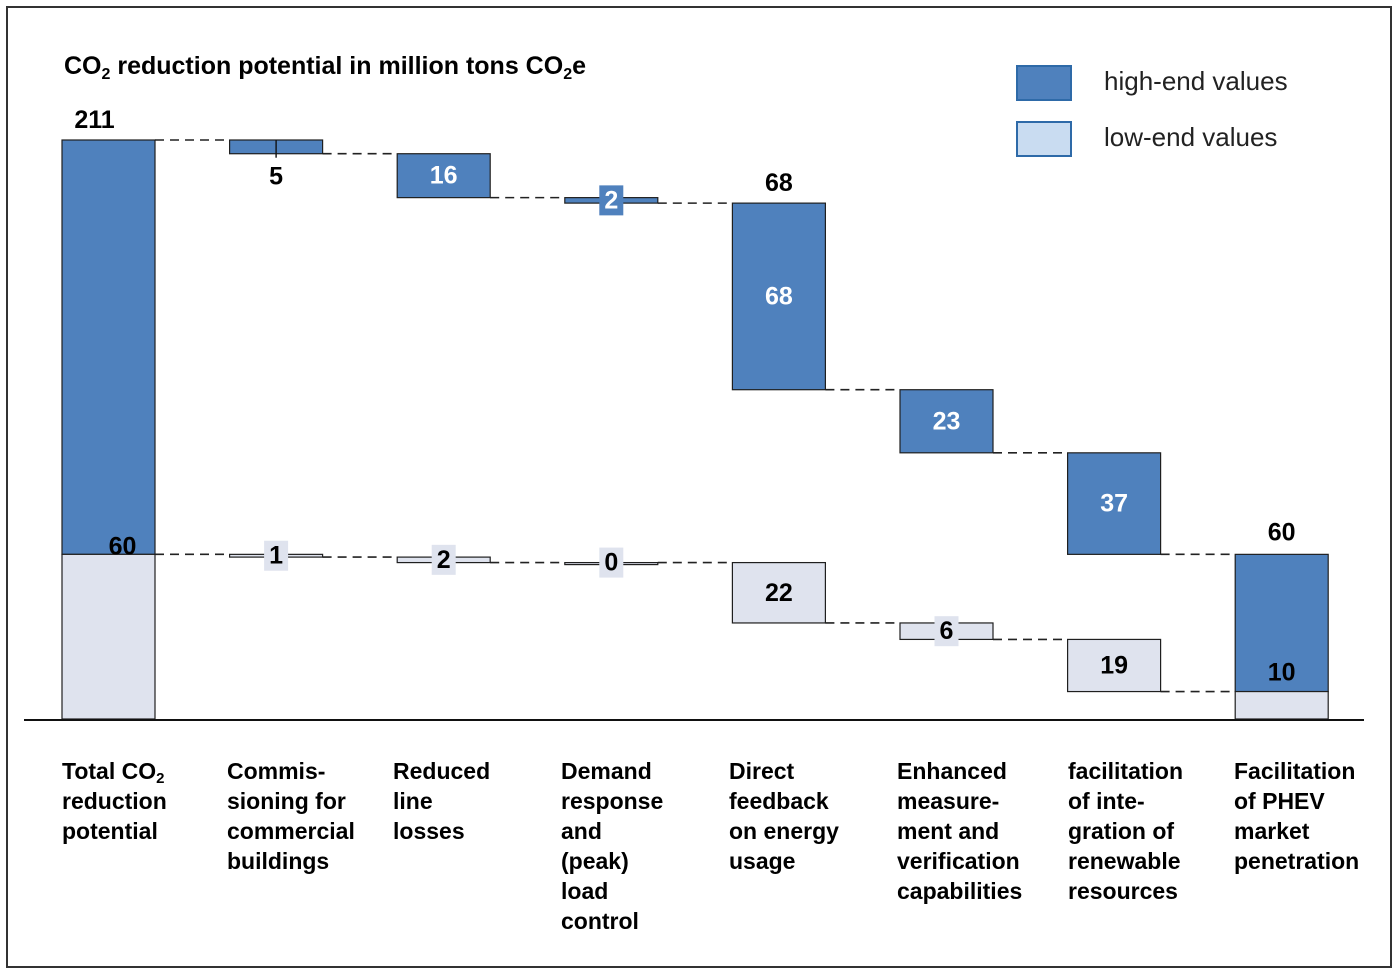 This screenshot has height=976, width=1400. What do you see at coordinates (114, 801) in the screenshot?
I see `category-label-total: Total CO2 reduction potential` at bounding box center [114, 801].